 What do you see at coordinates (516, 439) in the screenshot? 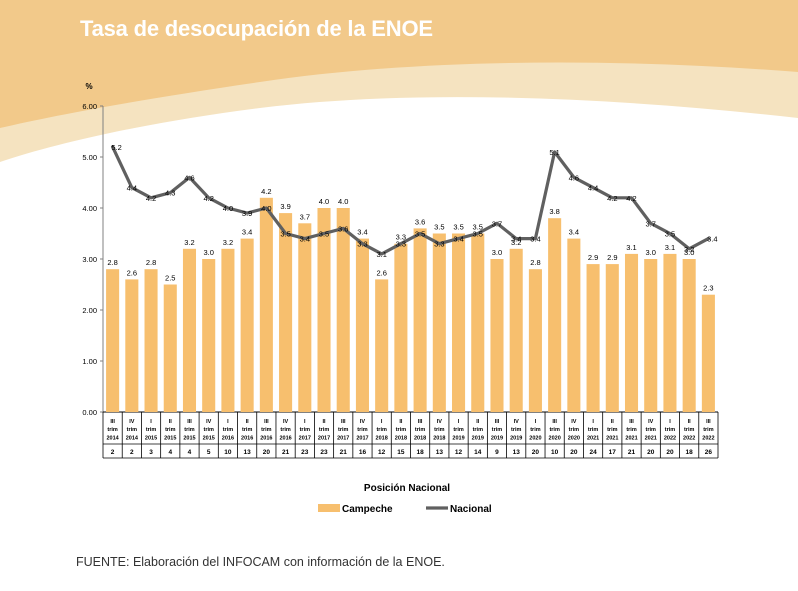
I see `x-tick-label: 2019` at bounding box center [516, 439].